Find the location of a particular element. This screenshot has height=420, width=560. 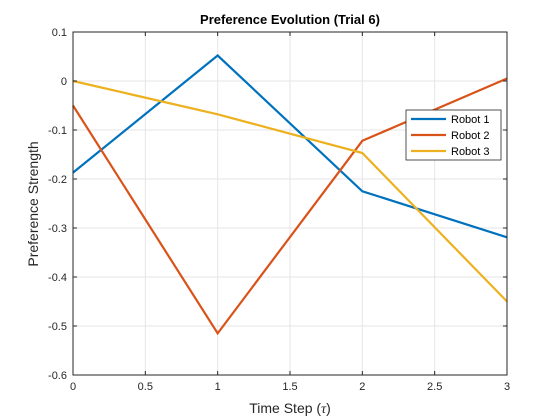

y-tick-label: 0.1 is located at coordinates (59, 33).